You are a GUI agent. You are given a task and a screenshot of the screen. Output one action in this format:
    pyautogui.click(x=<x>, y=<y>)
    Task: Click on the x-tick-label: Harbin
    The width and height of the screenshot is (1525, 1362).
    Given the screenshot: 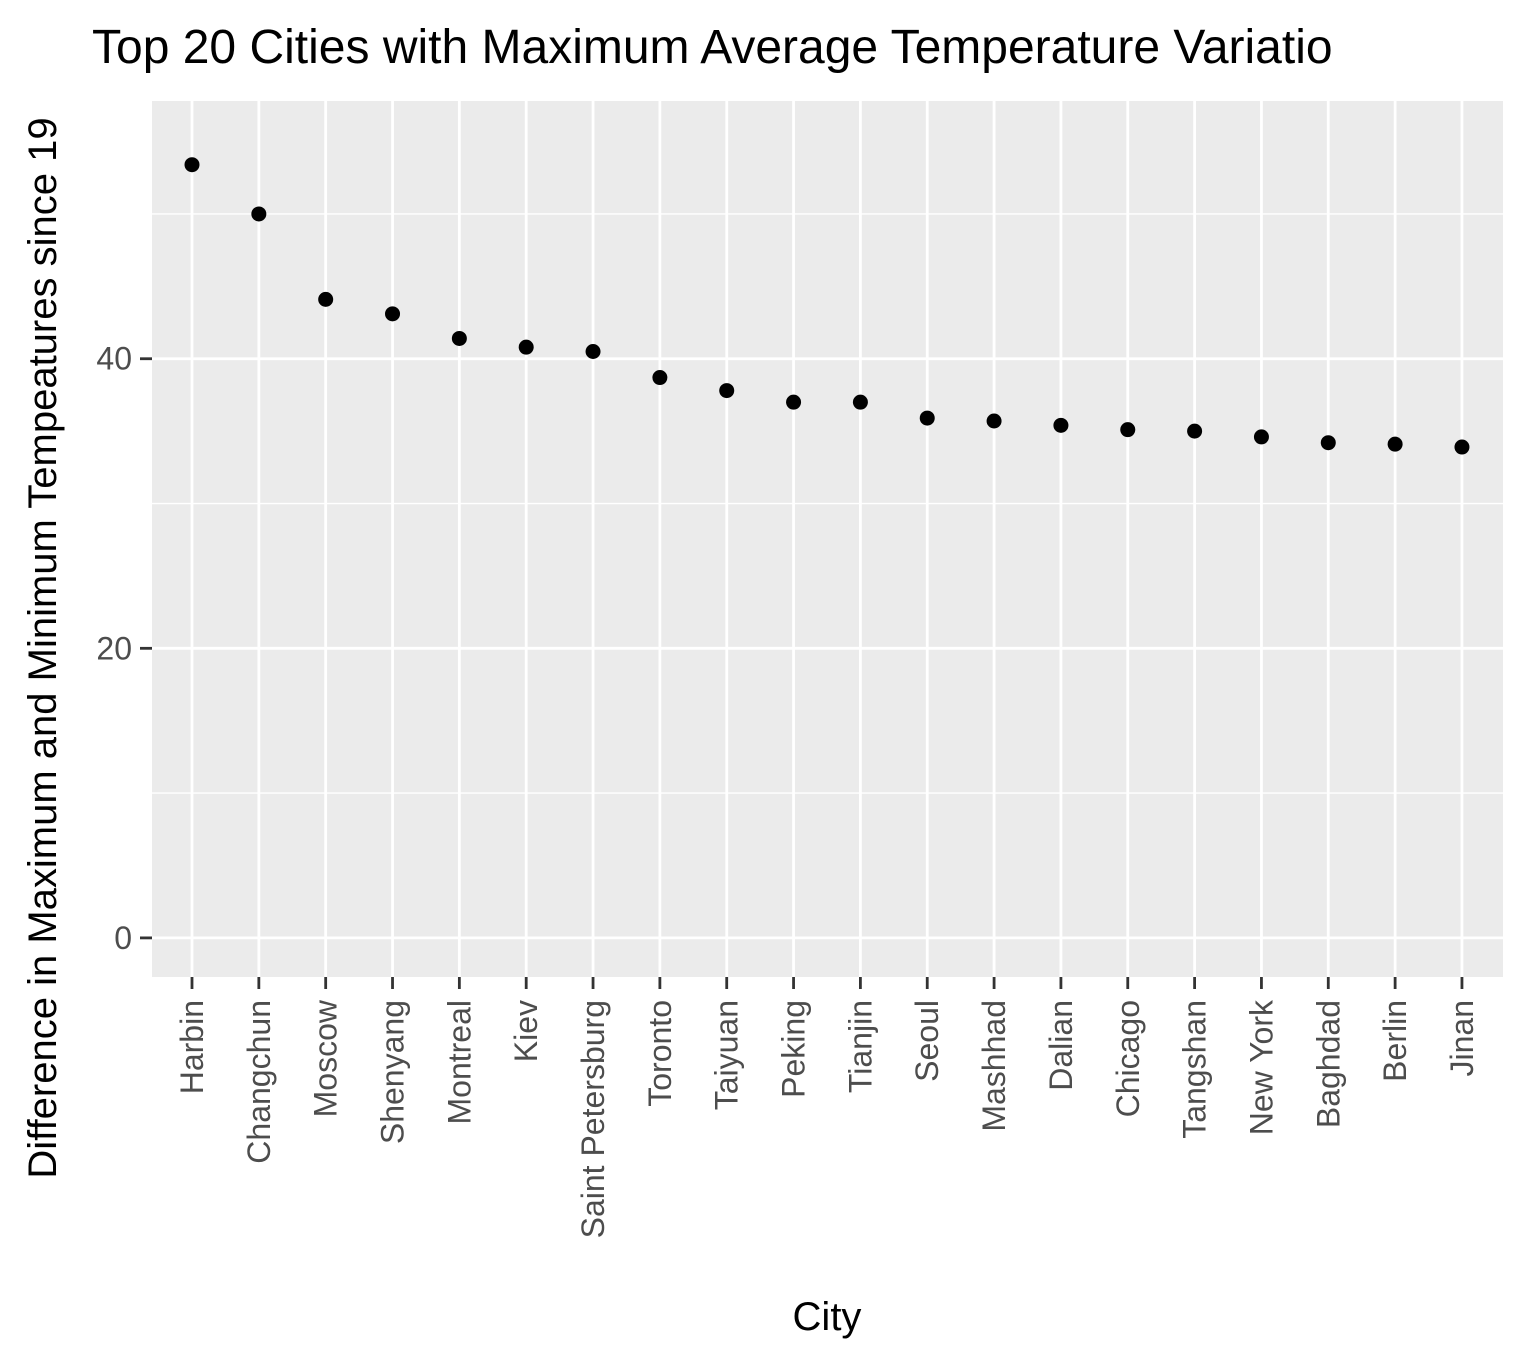 What is the action you would take?
    pyautogui.click(x=192, y=1047)
    